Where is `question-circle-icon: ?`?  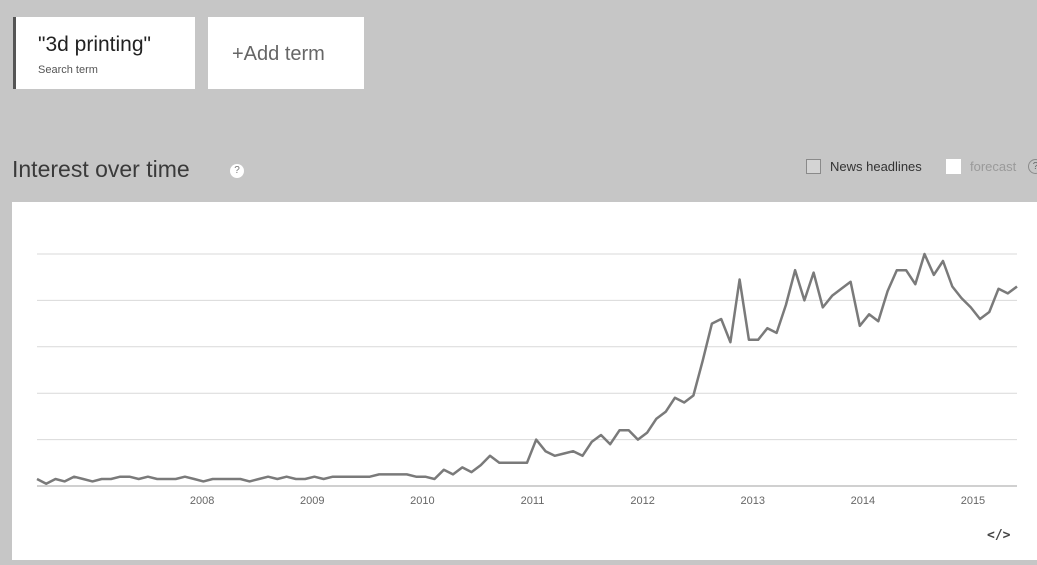
question-circle-icon: ? is located at coordinates (237, 171).